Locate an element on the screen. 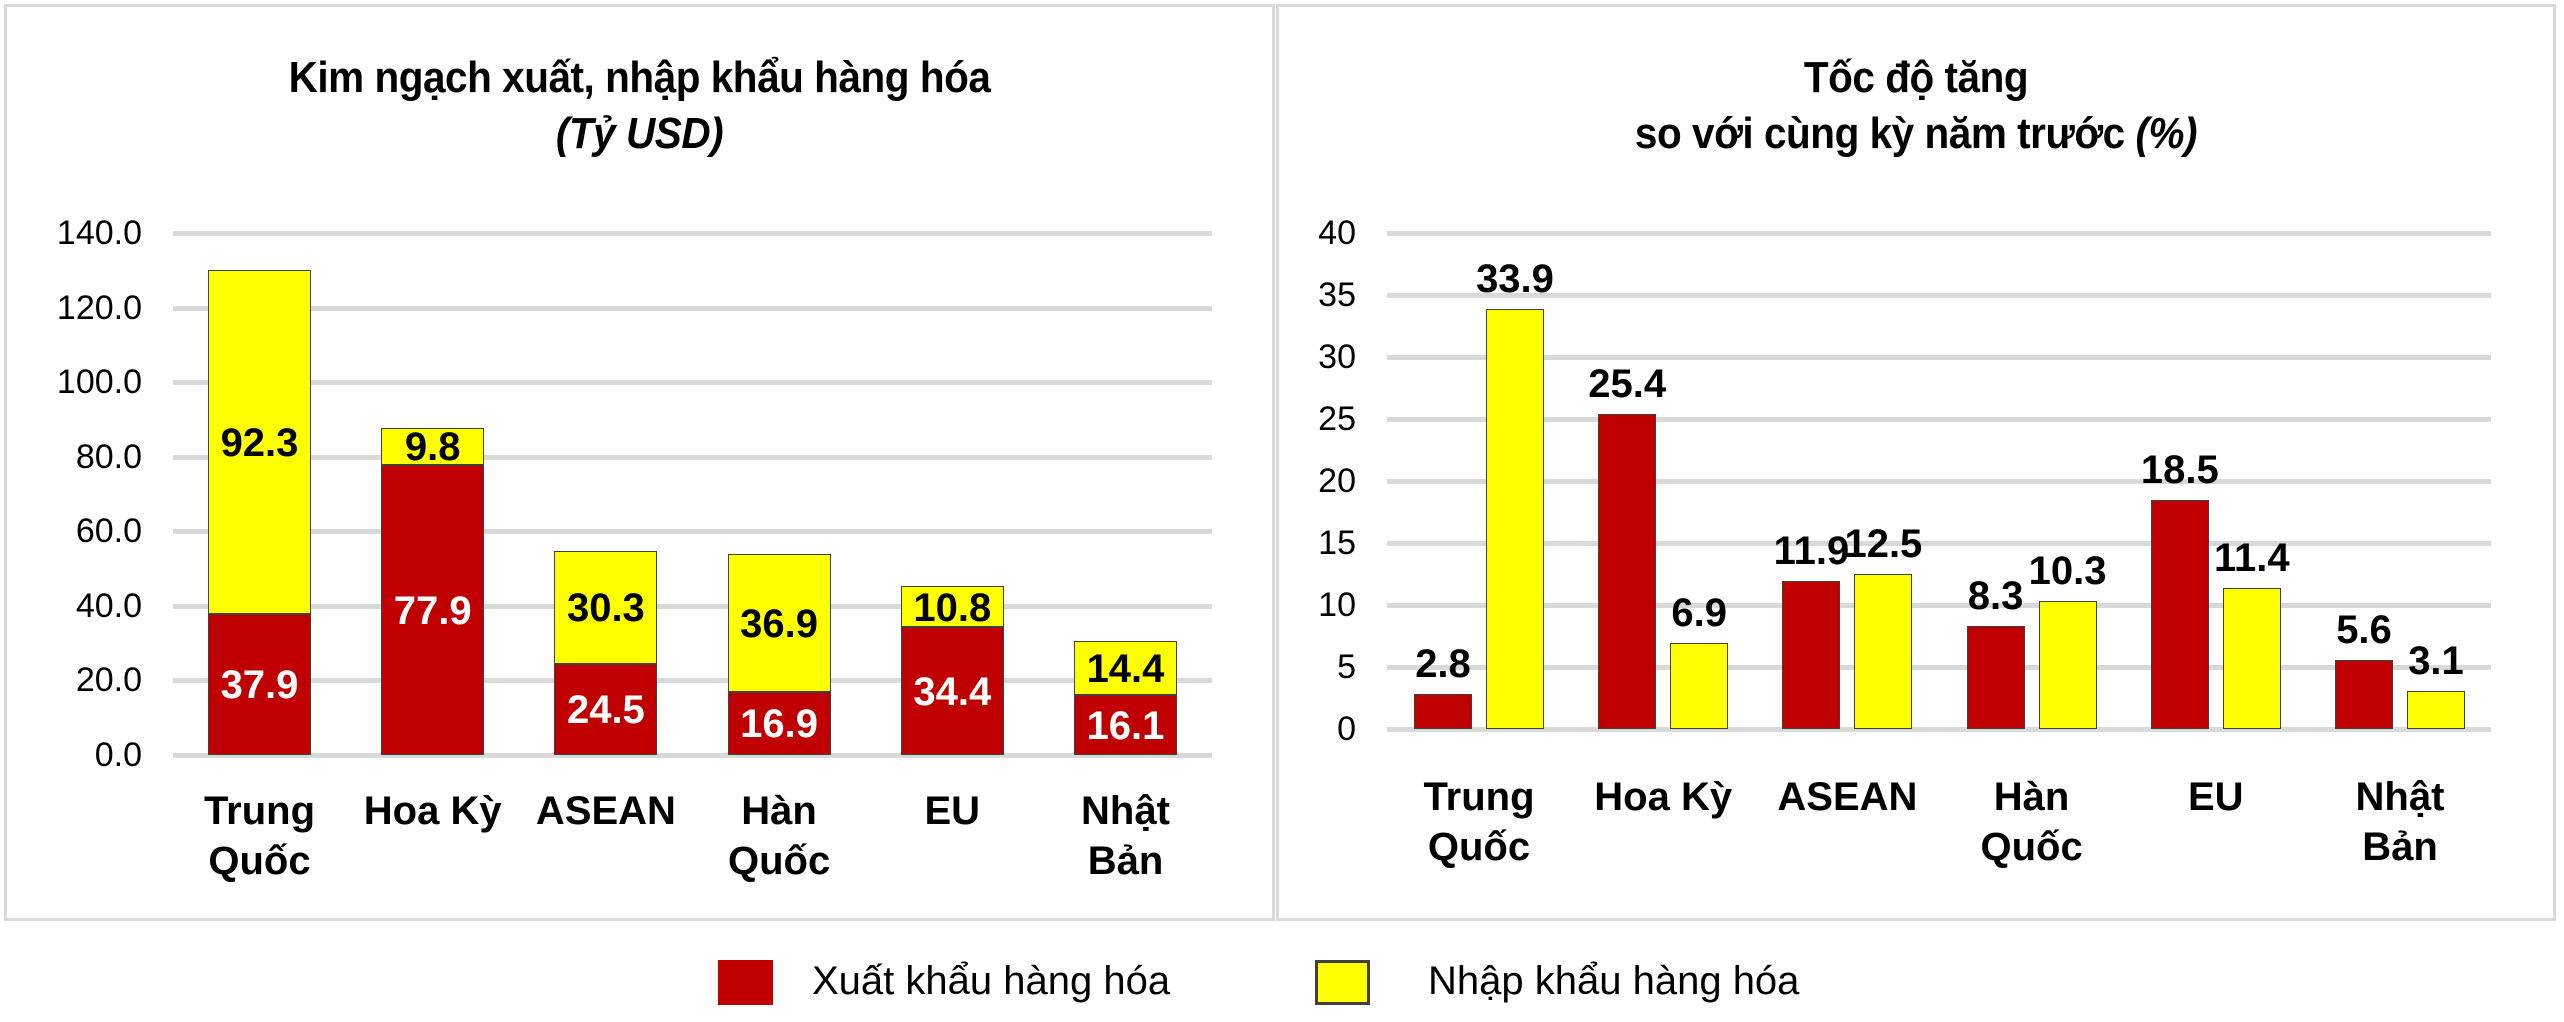 The height and width of the screenshot is (1022, 2564). right-category-label: EU is located at coordinates (2216, 797).